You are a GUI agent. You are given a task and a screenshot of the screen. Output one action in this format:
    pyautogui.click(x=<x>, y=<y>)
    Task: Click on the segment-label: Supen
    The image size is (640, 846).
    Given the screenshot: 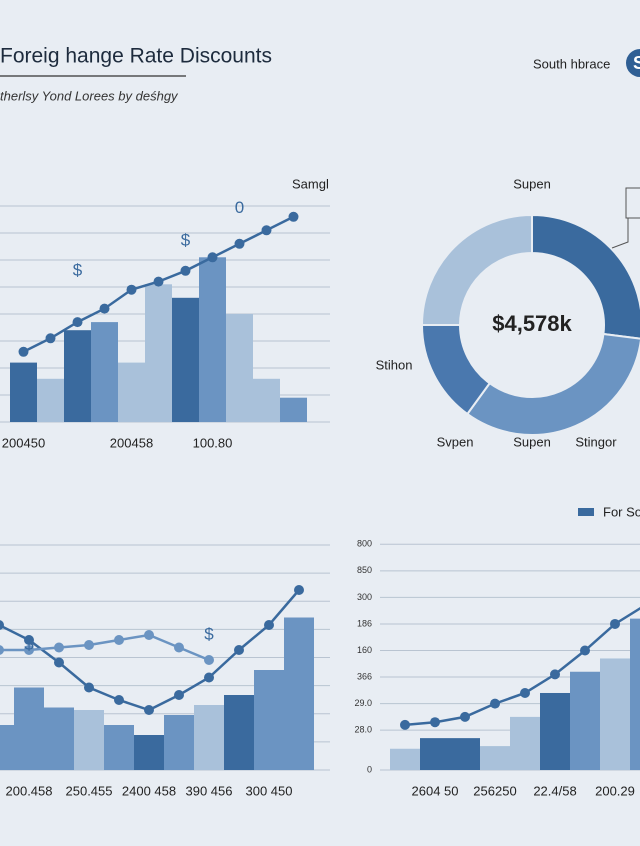 What is the action you would take?
    pyautogui.click(x=532, y=183)
    